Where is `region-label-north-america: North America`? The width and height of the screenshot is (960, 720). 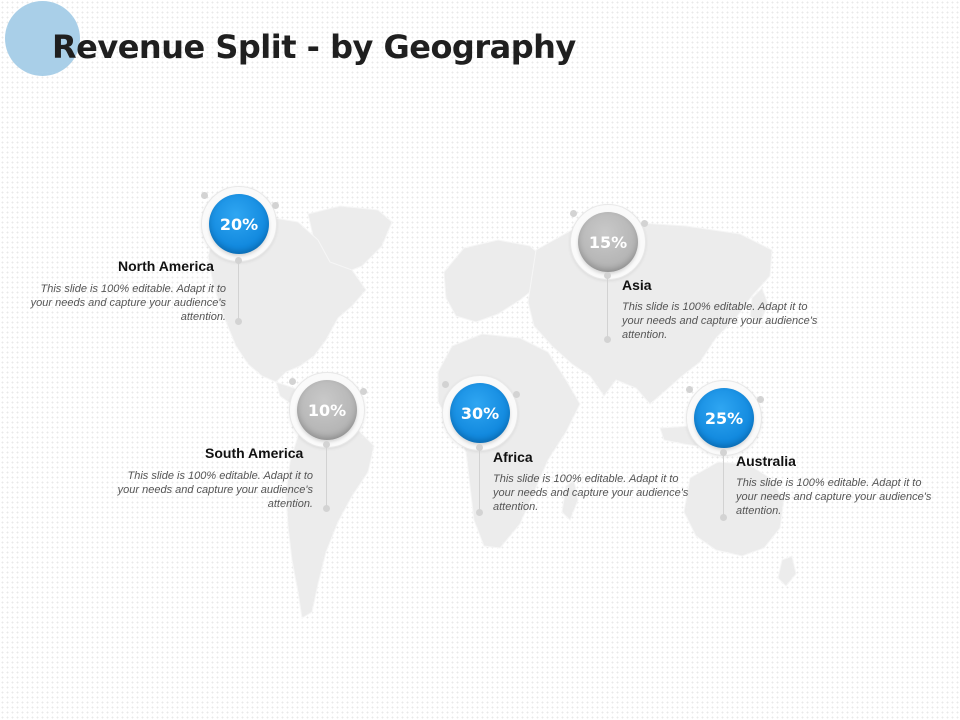
region-label-north-america: North America is located at coordinates (166, 266).